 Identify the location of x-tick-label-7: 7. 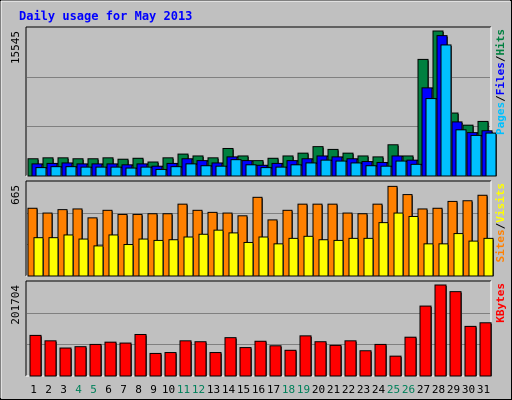
(123, 389).